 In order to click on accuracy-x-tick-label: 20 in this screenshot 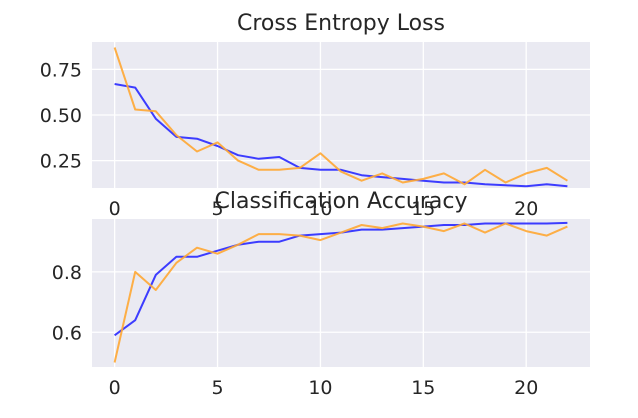, I will do `click(526, 388)`.